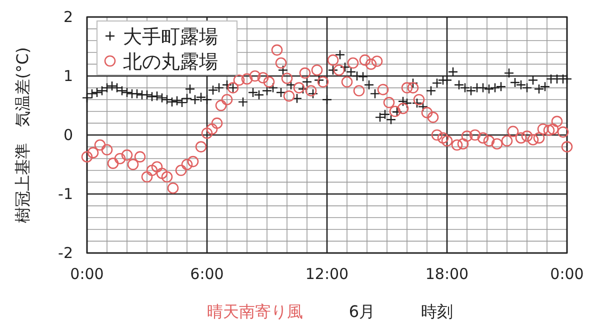 This screenshot has width=600, height=329. I want to click on text: 6月, so click(362, 311).